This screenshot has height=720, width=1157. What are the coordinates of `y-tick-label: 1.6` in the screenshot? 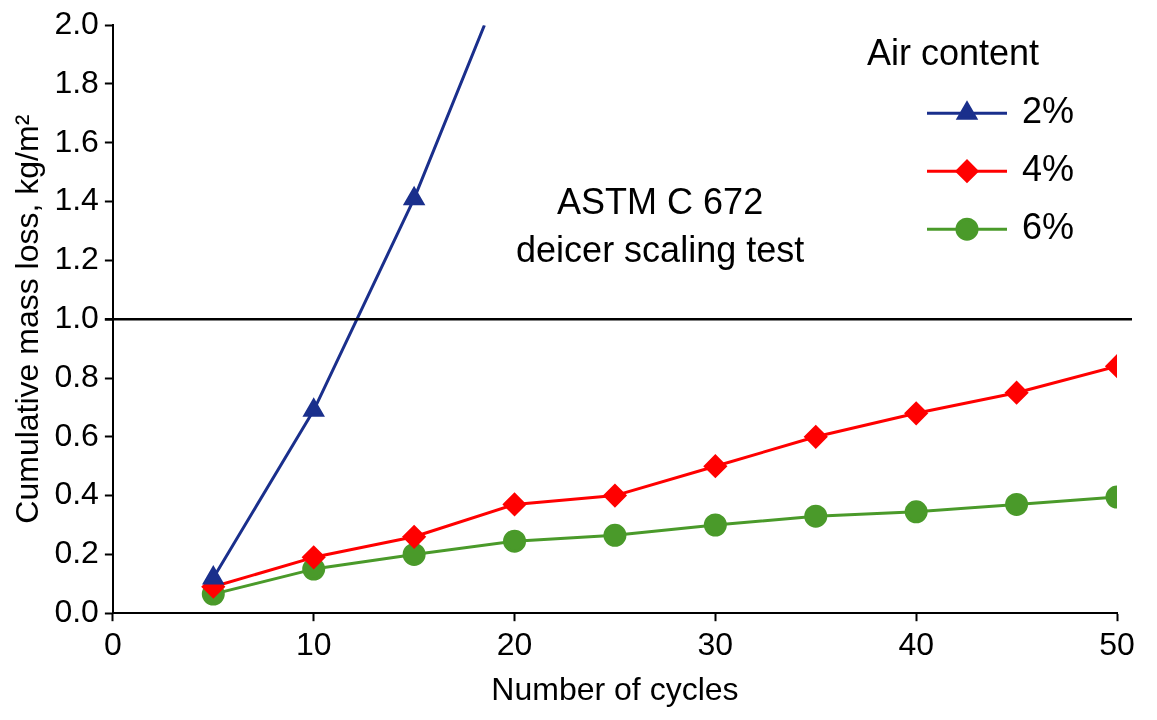 It's located at (76, 140).